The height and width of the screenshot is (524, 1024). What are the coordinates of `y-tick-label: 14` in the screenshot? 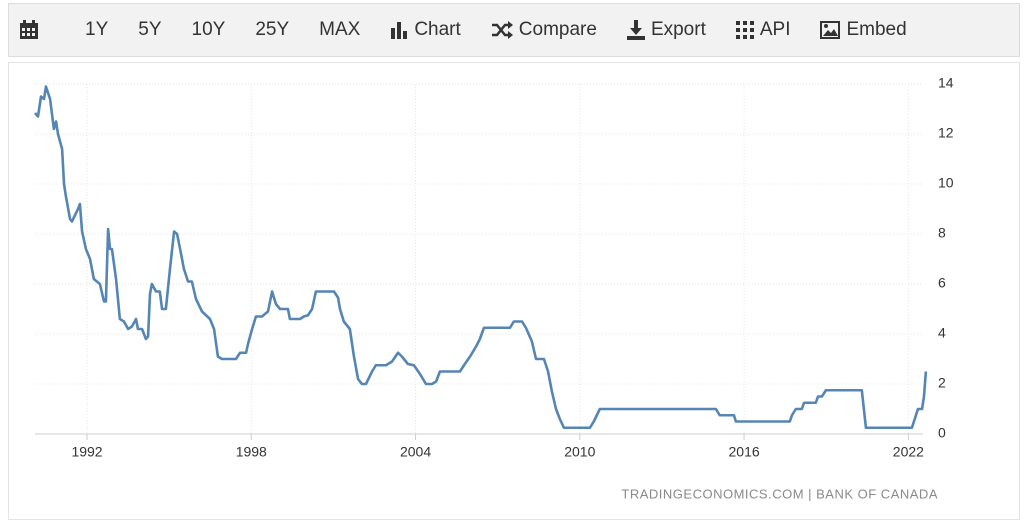 It's located at (946, 83).